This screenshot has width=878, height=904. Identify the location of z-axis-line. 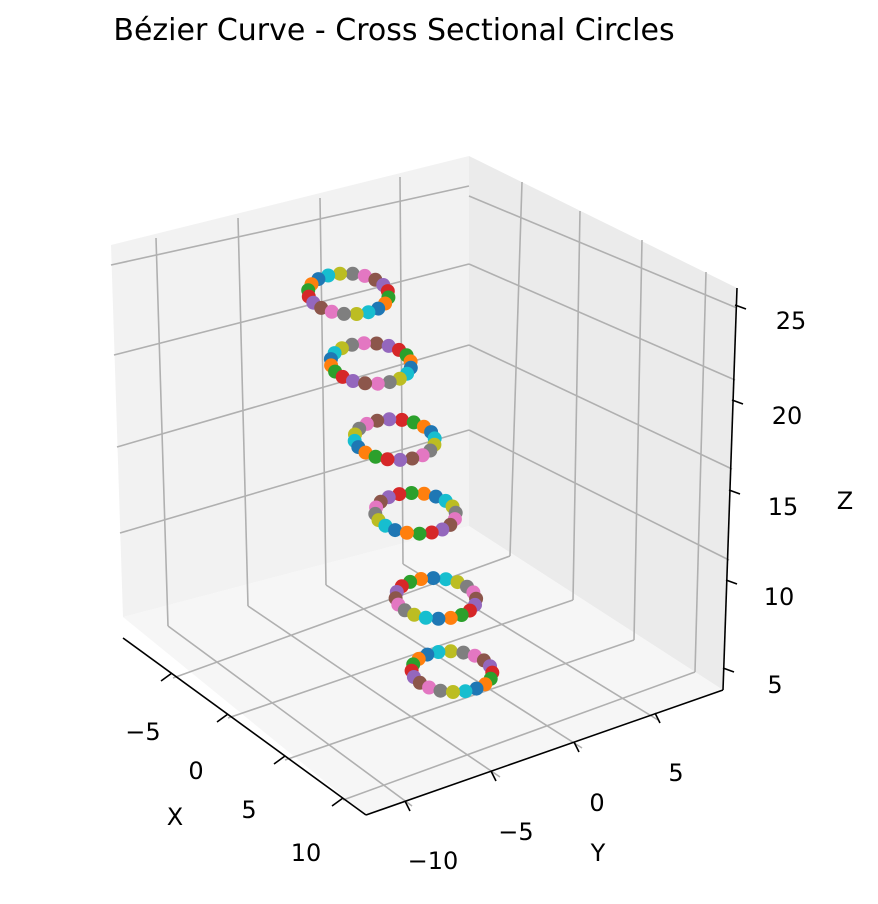
(730, 489).